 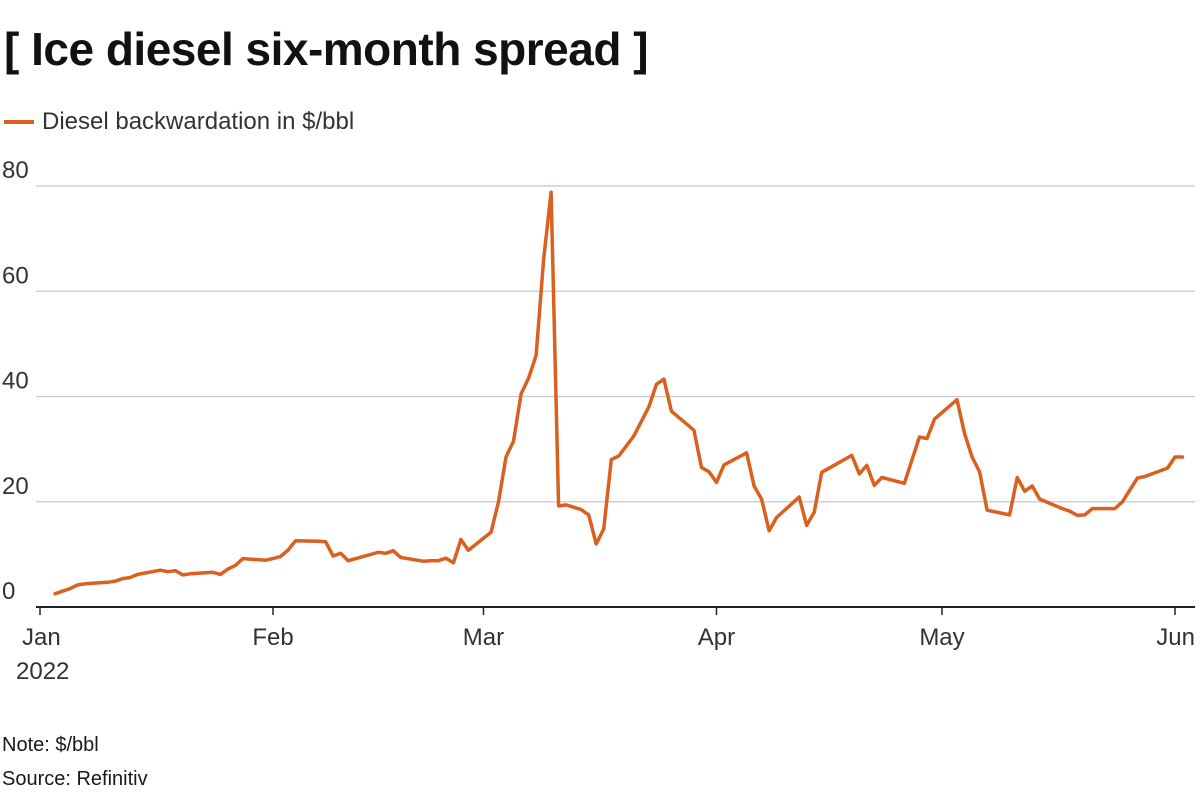 I want to click on legend: Diesel backwardation in $/bbl, so click(x=179, y=122).